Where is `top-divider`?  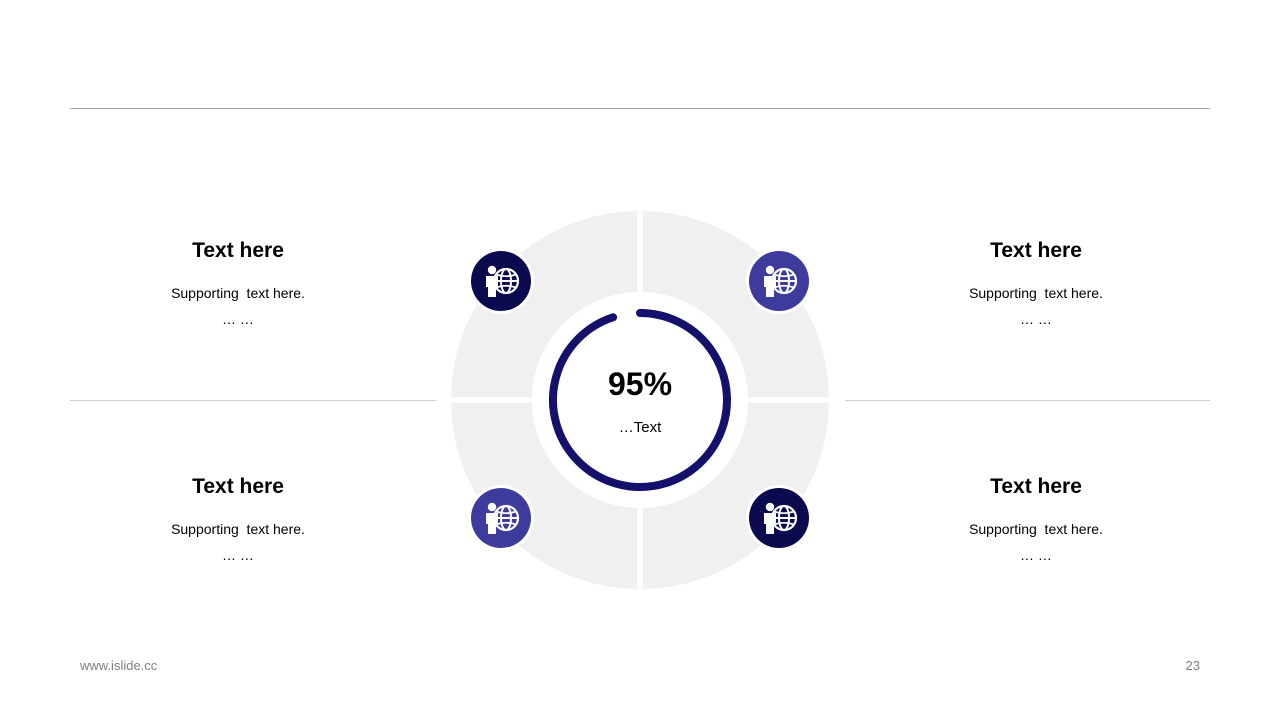 top-divider is located at coordinates (640, 108).